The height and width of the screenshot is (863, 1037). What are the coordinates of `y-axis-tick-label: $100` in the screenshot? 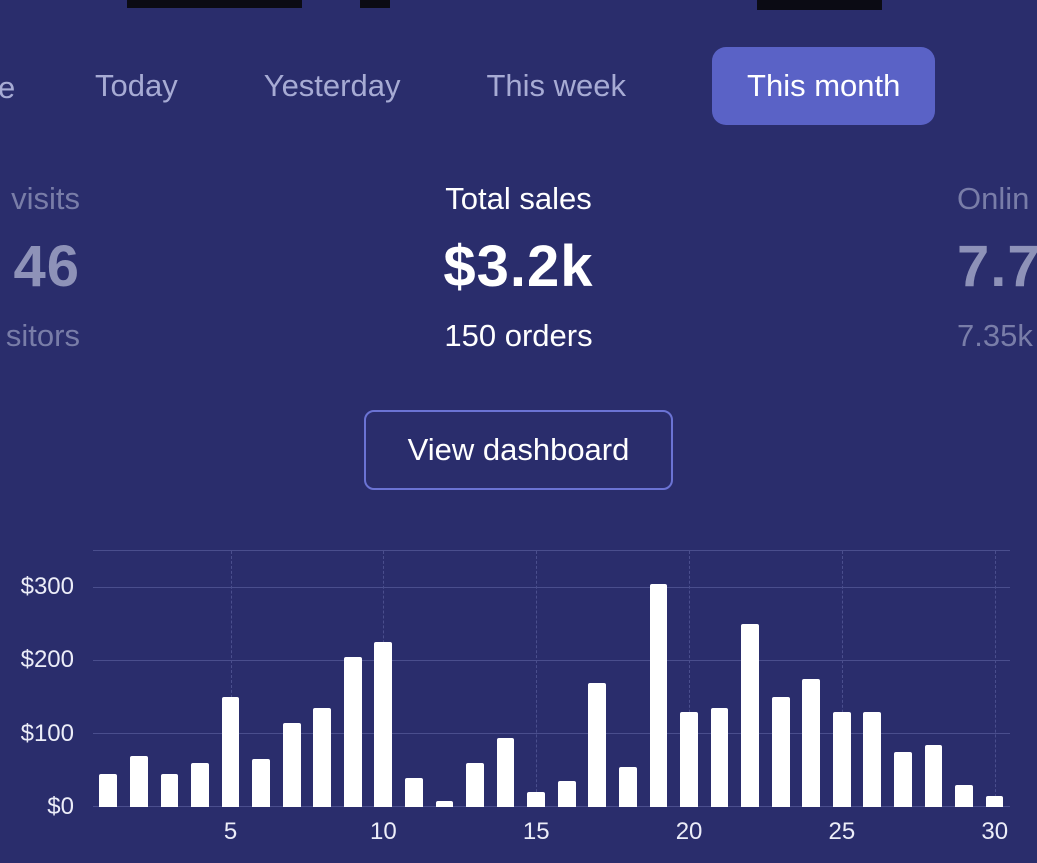 It's located at (47, 733).